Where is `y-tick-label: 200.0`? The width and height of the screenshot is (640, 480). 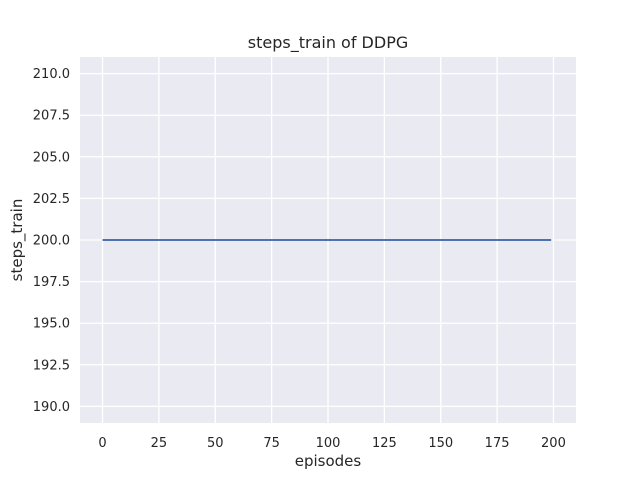
y-tick-label: 200.0 is located at coordinates (51, 241).